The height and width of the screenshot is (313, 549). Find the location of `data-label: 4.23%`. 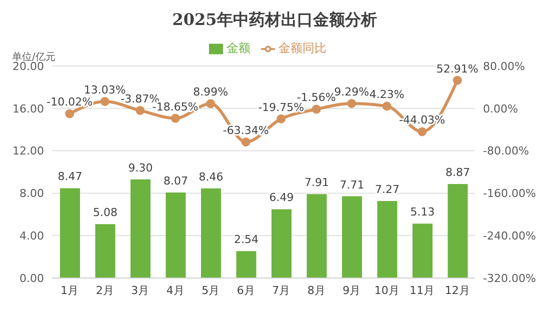

data-label: 4.23% is located at coordinates (386, 95).